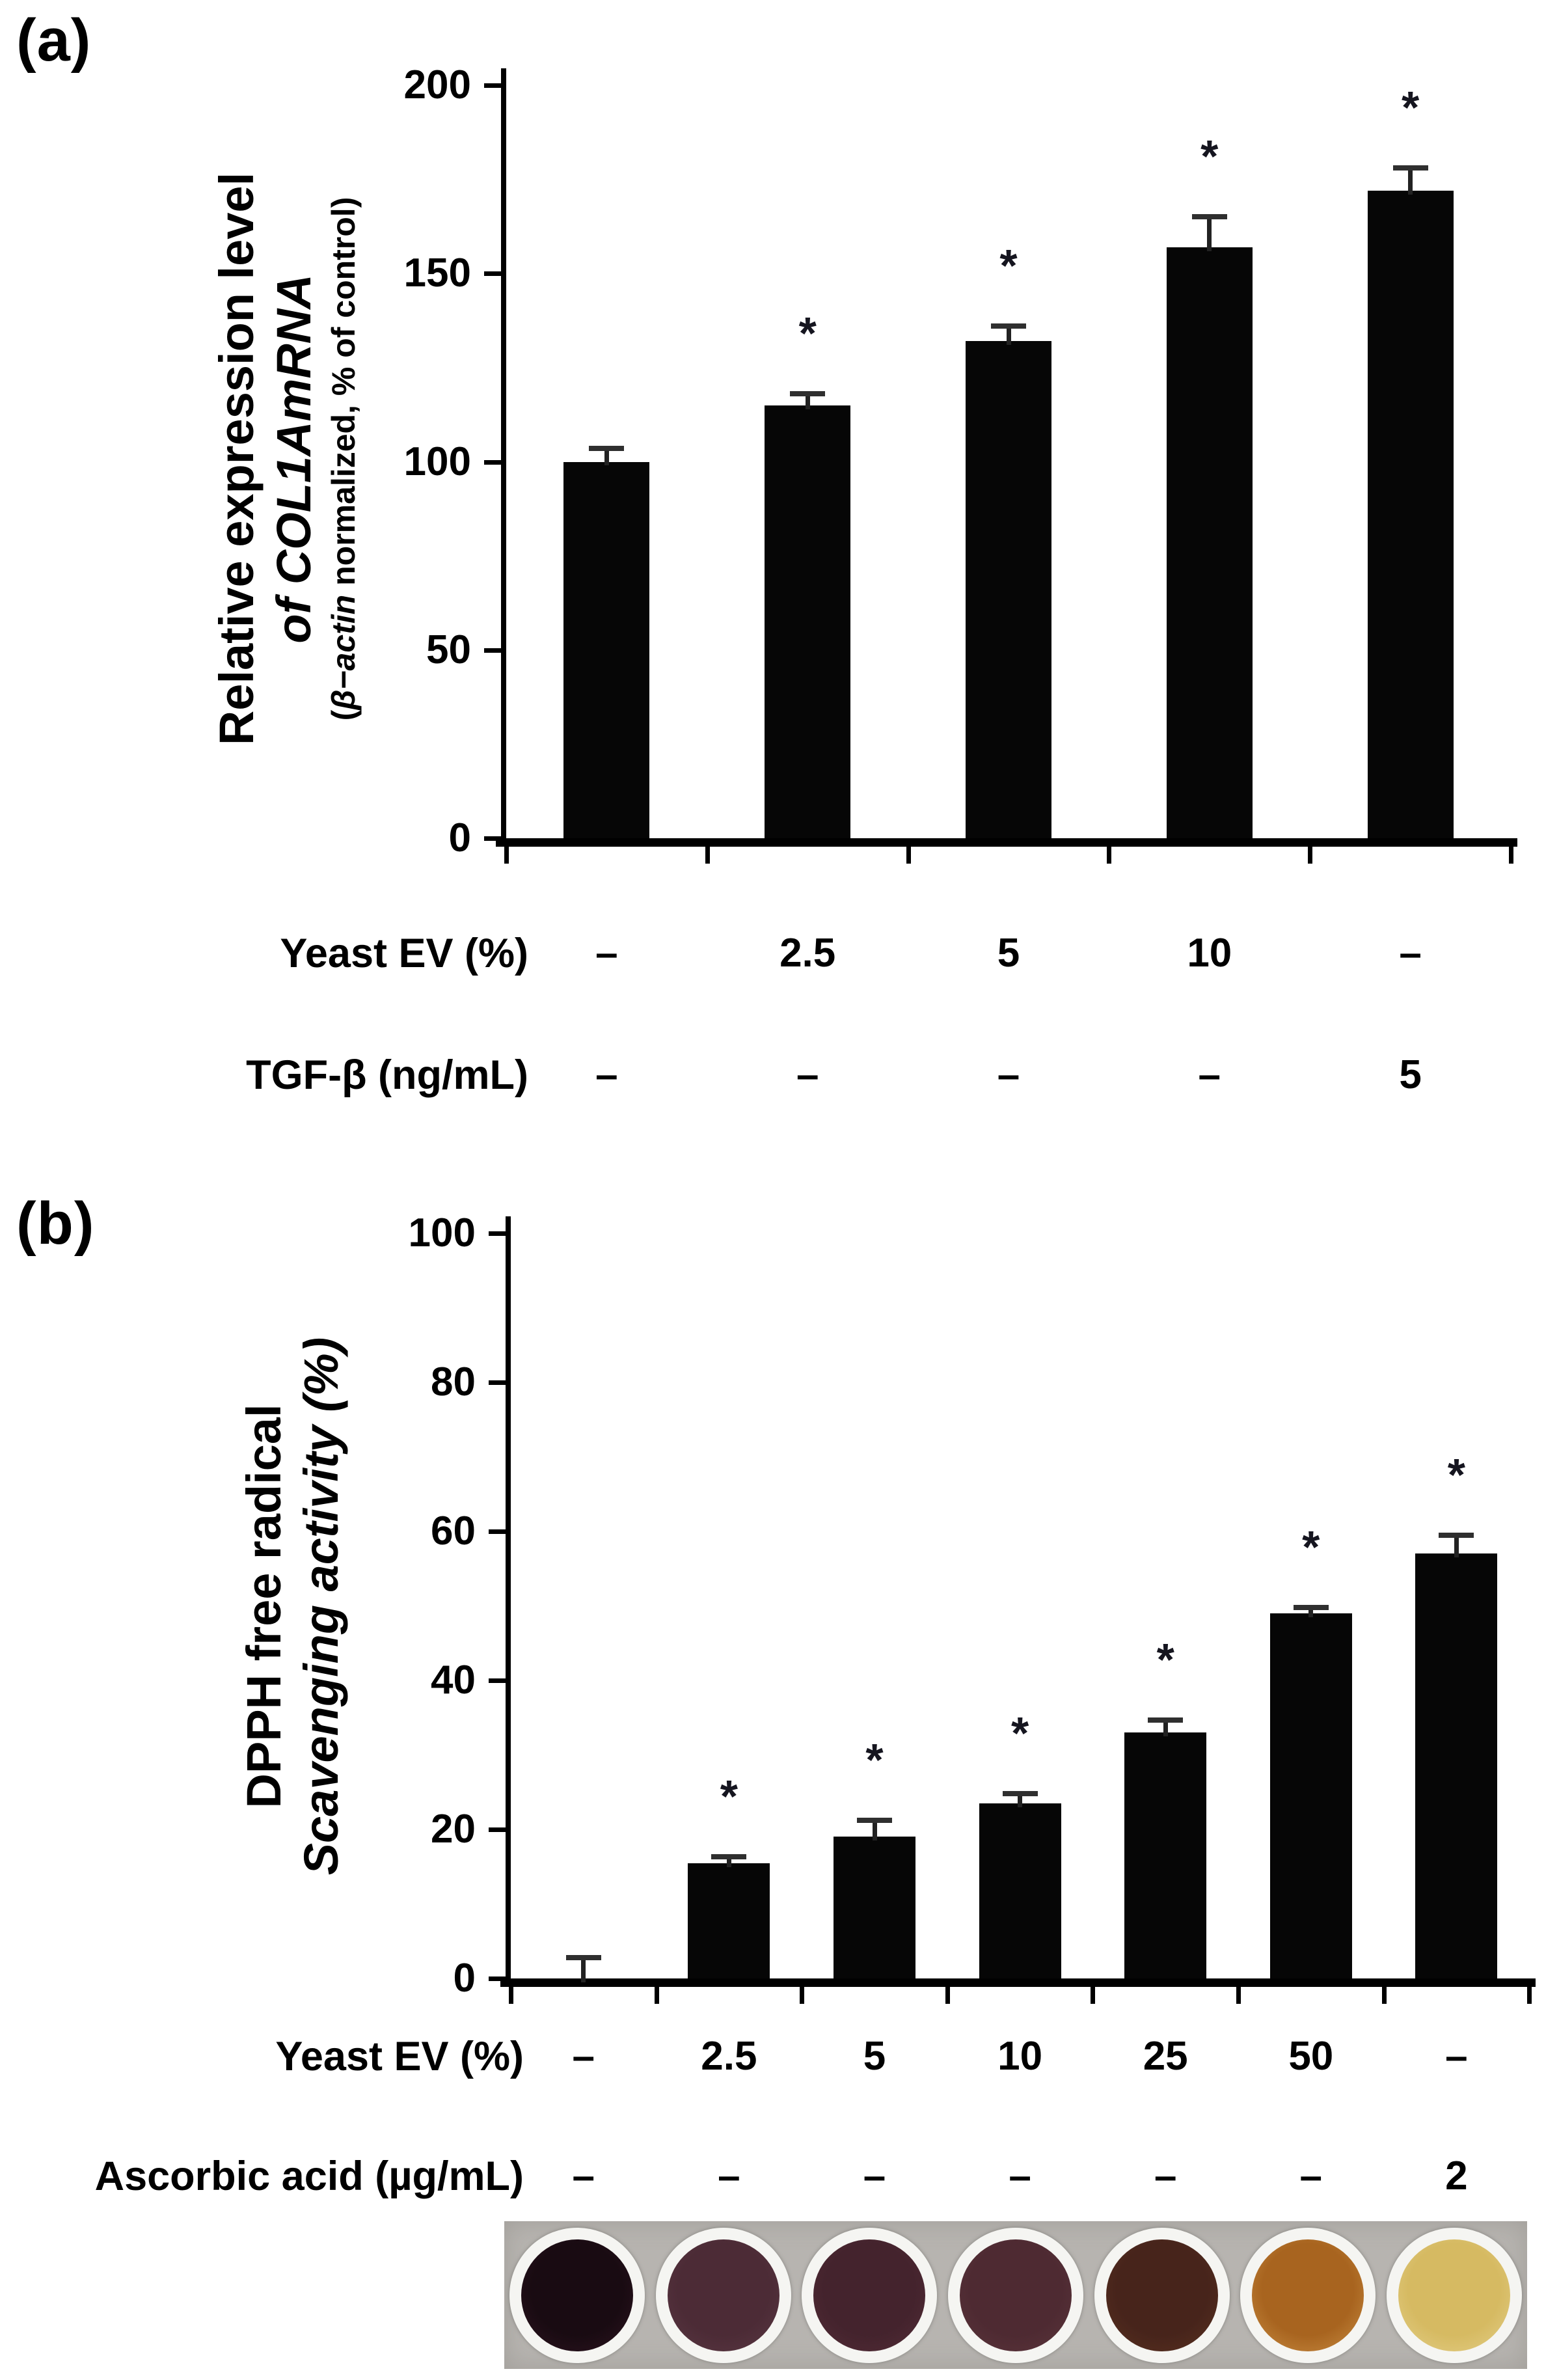 The image size is (1559, 2380). Describe the element at coordinates (453, 1680) in the screenshot. I see `y-tick-label-b: 40` at that location.